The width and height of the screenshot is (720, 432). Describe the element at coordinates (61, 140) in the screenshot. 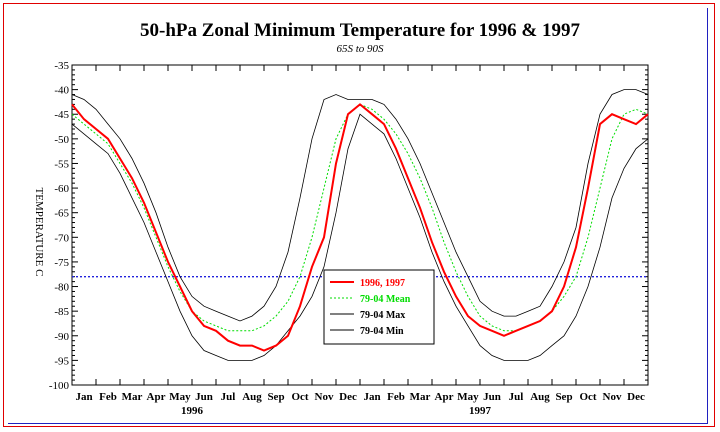

I see `y-tick-label: -50` at that location.